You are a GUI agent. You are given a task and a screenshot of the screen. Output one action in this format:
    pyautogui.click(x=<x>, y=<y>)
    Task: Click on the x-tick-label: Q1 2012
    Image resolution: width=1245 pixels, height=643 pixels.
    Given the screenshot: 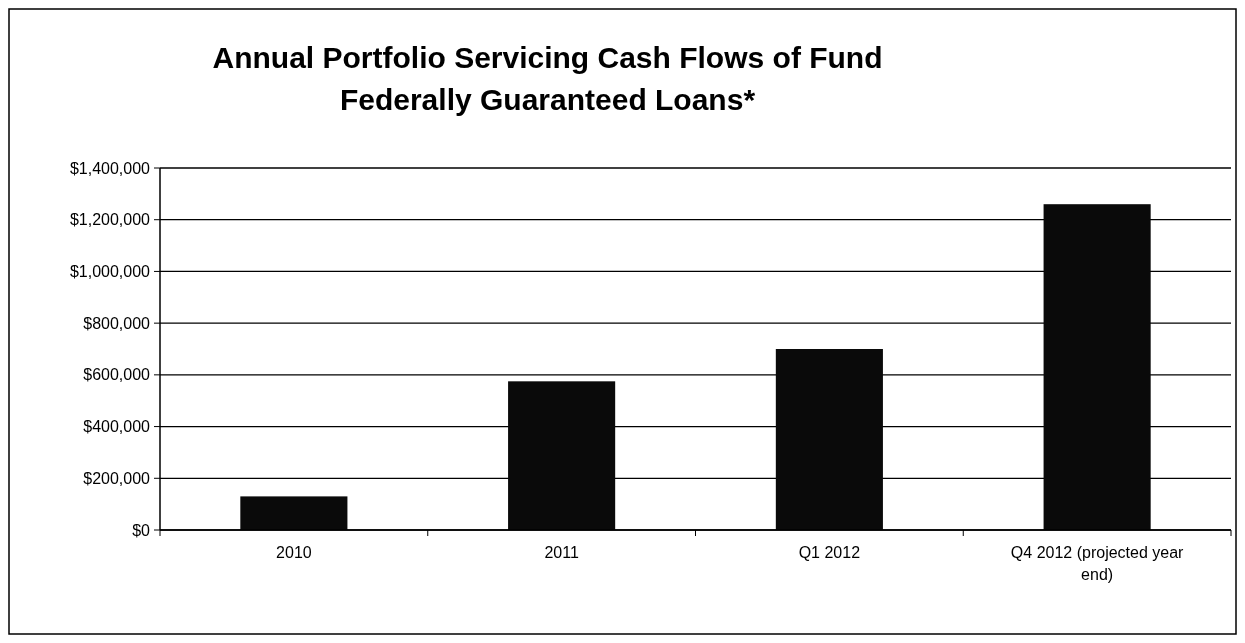 What is the action you would take?
    pyautogui.click(x=829, y=552)
    